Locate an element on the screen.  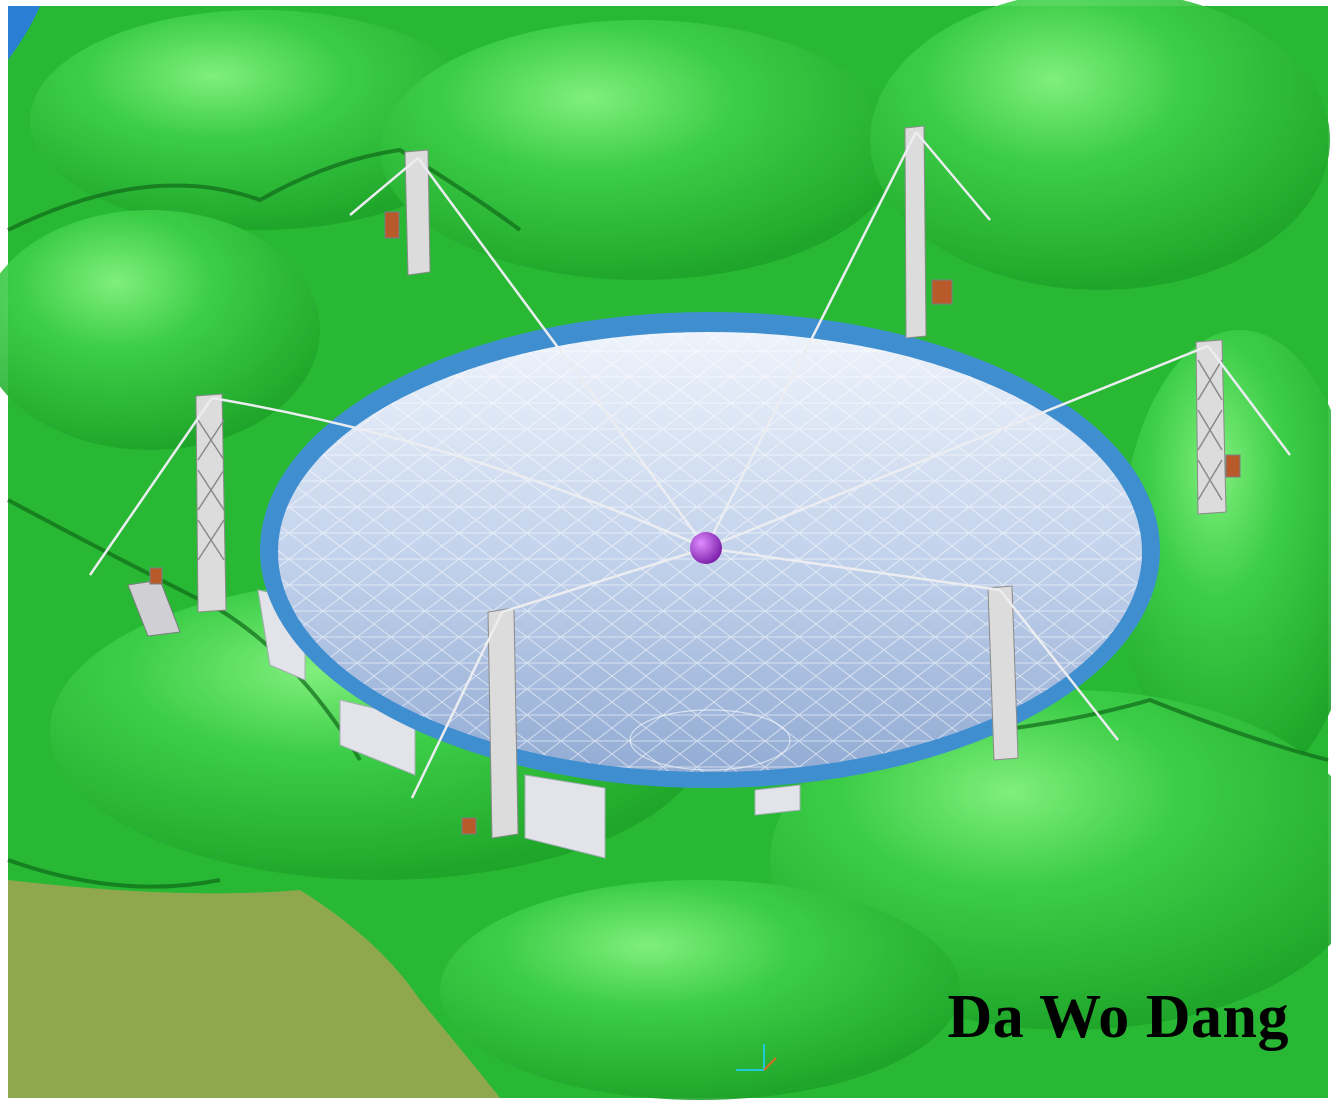
ground-plane is located at coordinates (254, 989).